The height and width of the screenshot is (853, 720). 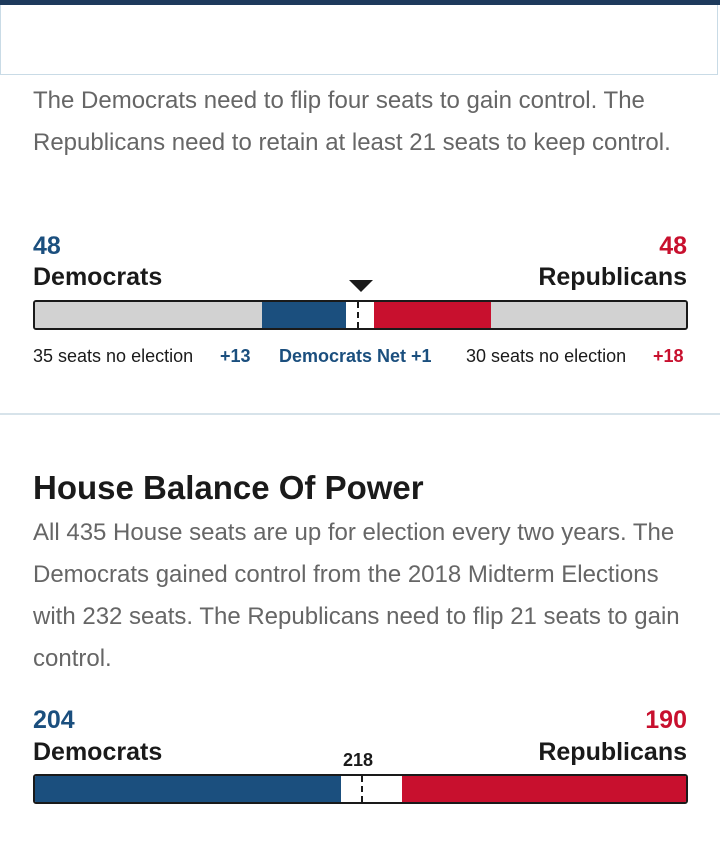 I want to click on house-dem-label: Democrats, so click(x=98, y=752).